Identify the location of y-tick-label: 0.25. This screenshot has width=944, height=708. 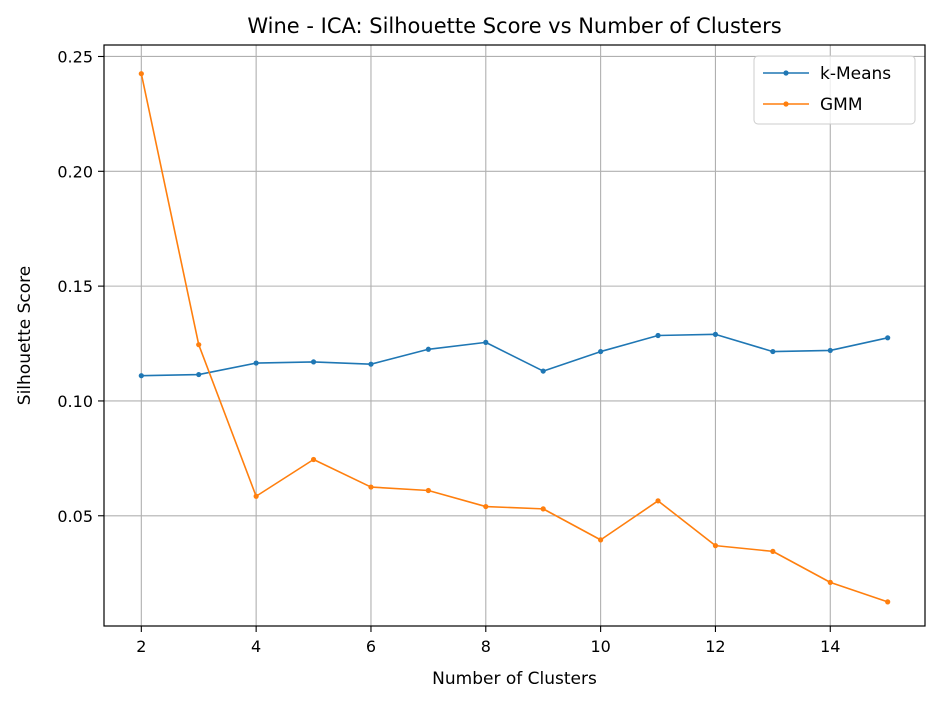
(75, 56).